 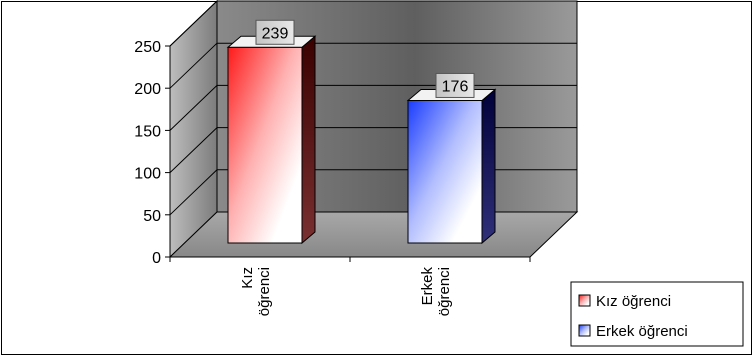 I want to click on bar-erkek-ogrenci, so click(x=445, y=171).